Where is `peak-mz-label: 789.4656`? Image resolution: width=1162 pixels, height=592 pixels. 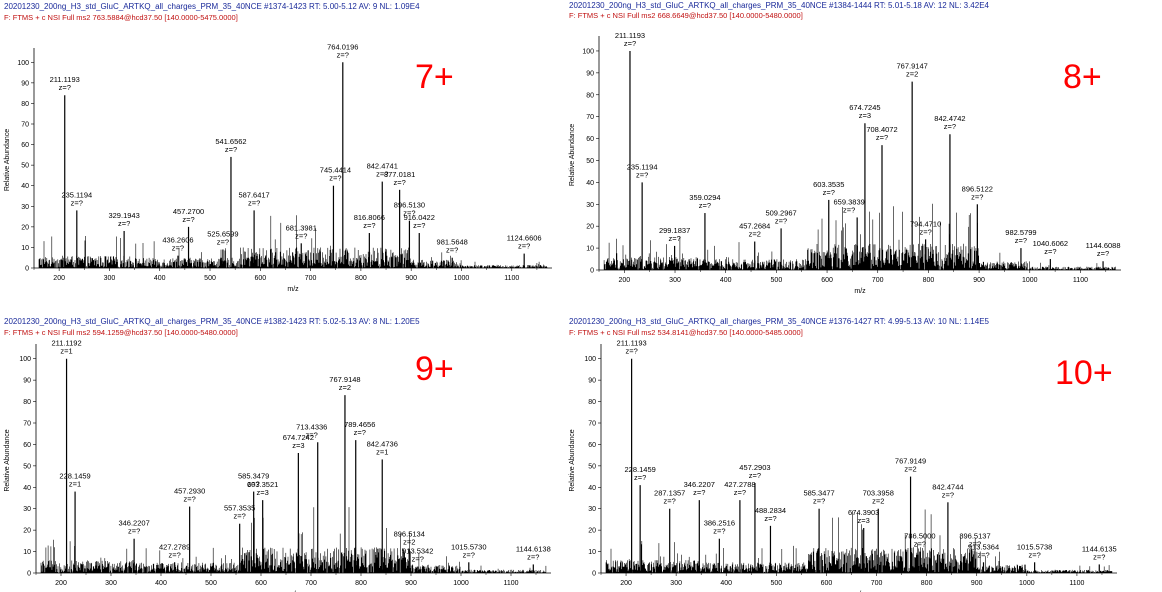 peak-mz-label: 789.4656 is located at coordinates (359, 424).